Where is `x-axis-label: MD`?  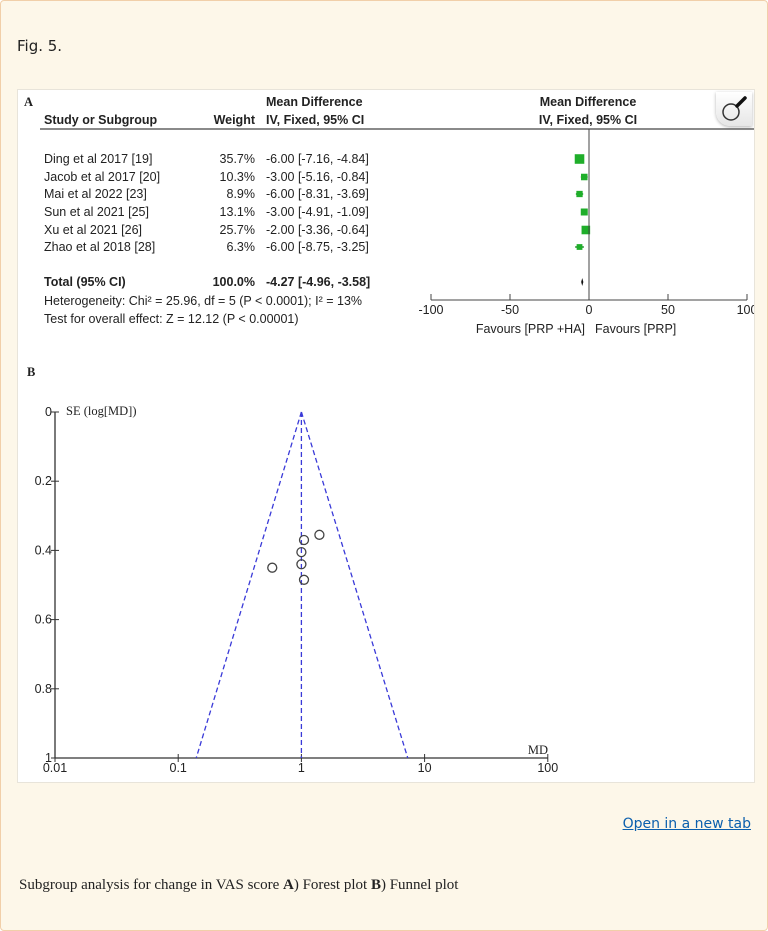
x-axis-label: MD is located at coordinates (538, 750).